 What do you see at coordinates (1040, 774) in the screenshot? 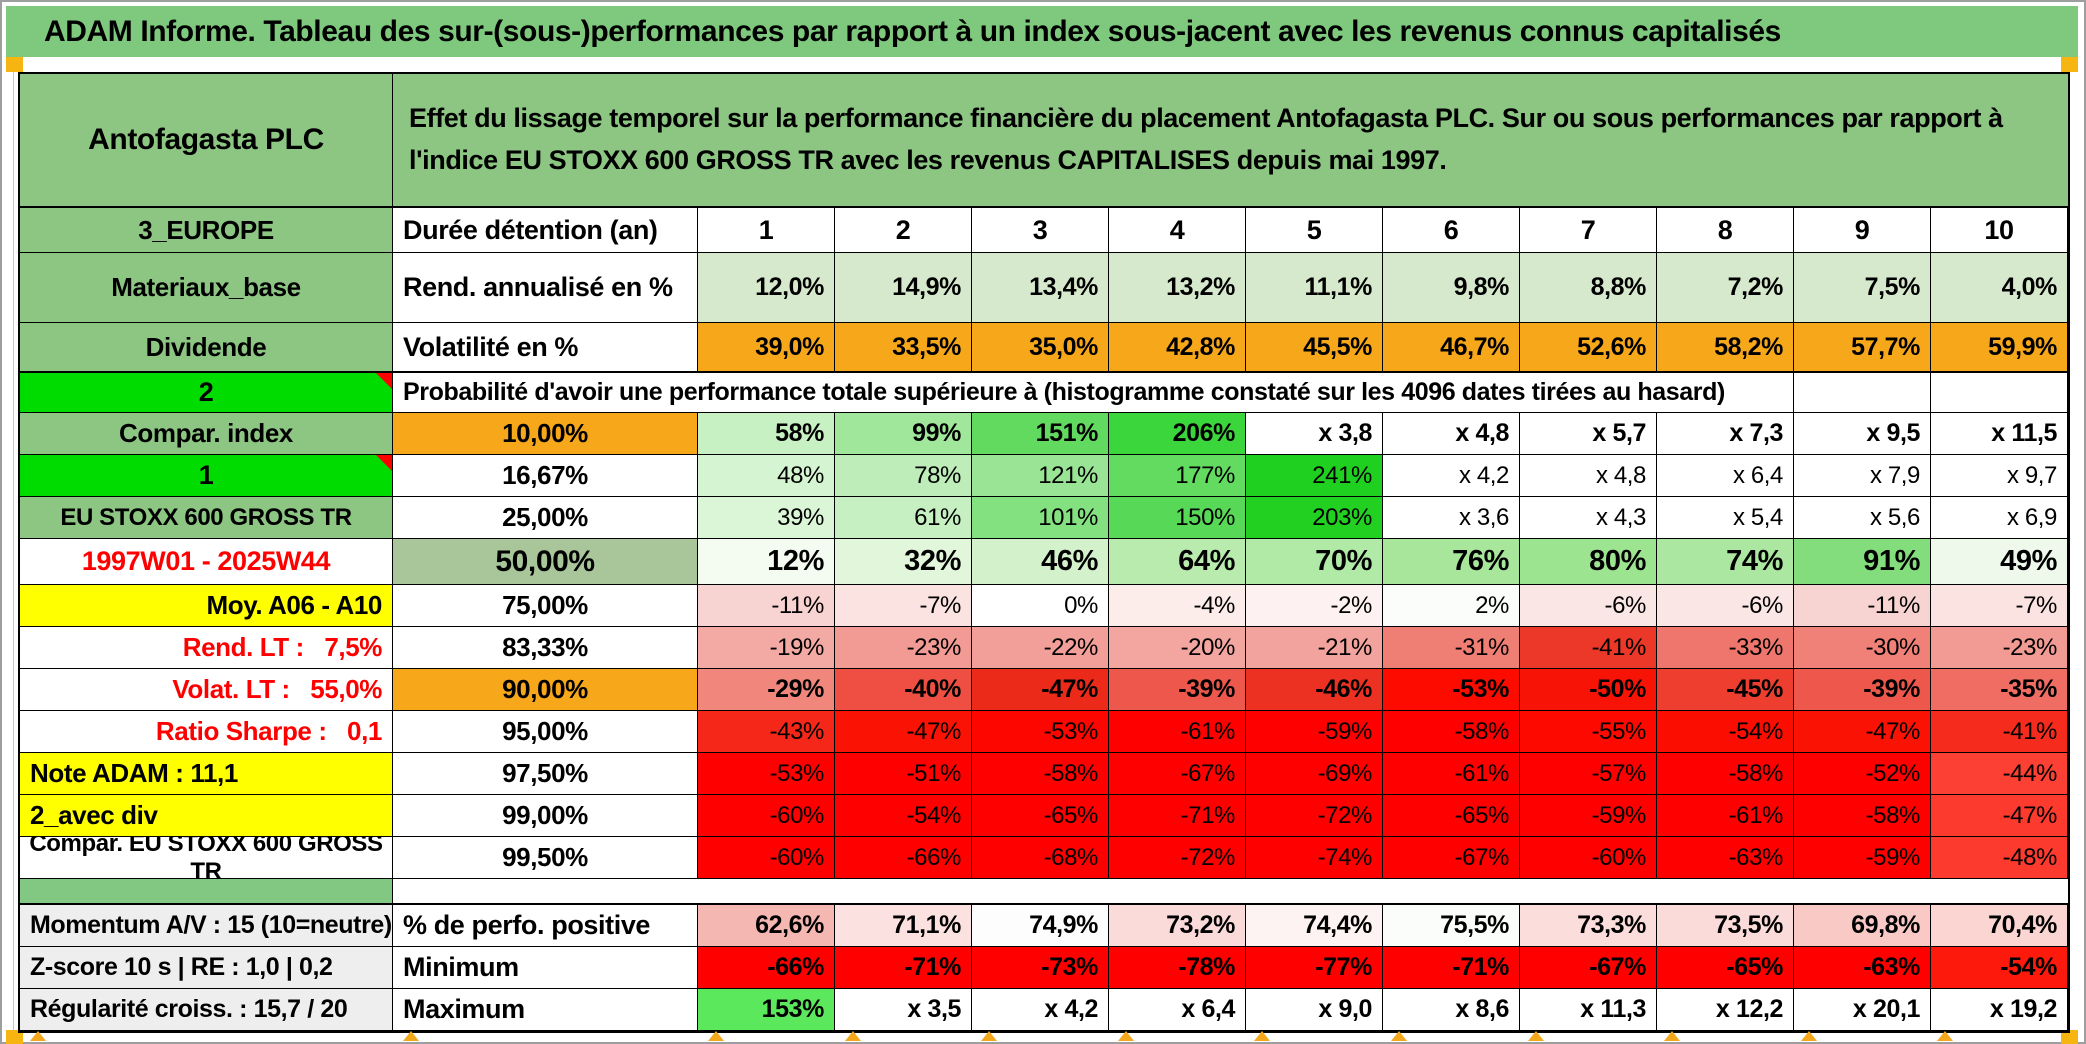
I see `value-cell: -58%` at bounding box center [1040, 774].